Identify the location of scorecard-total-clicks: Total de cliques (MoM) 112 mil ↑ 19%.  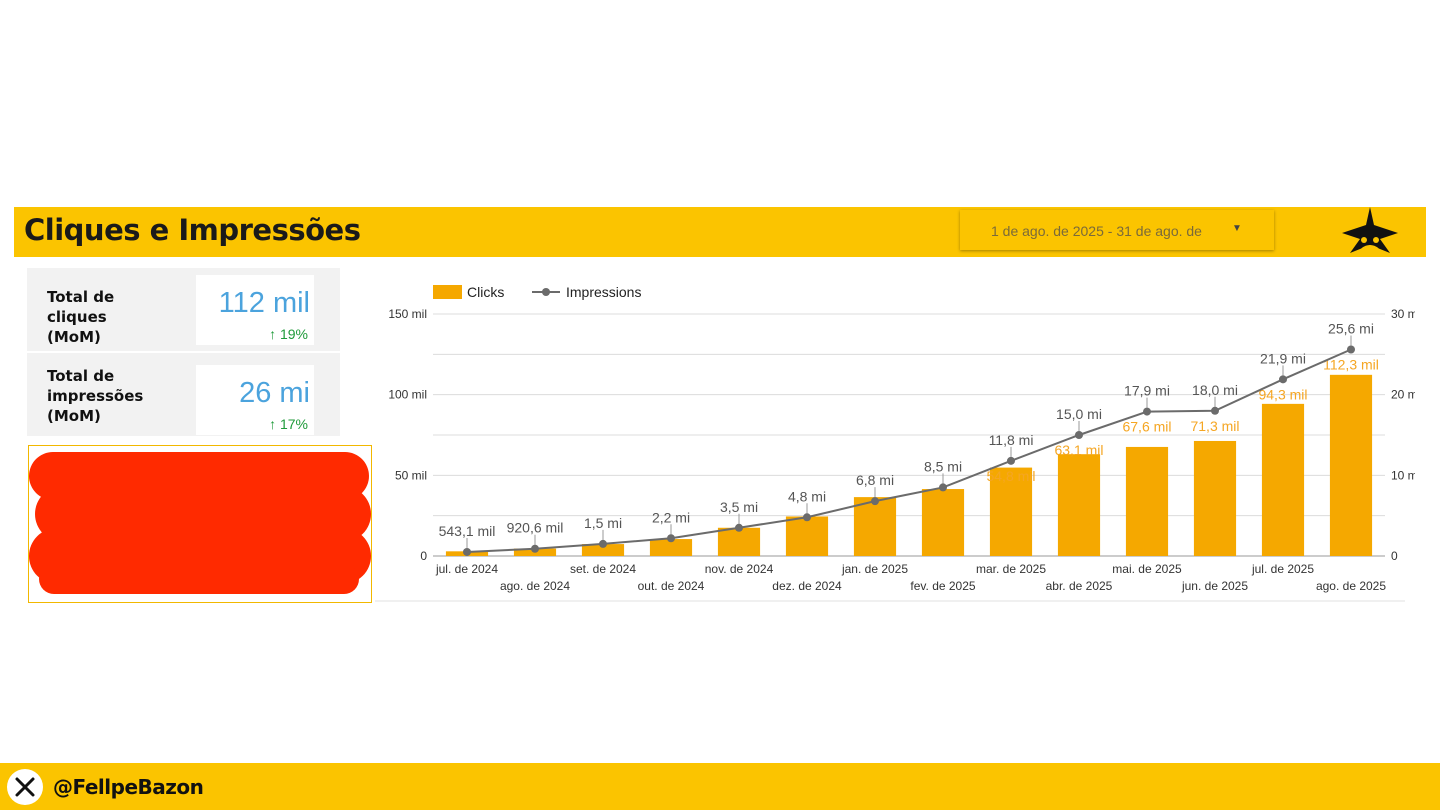
(183, 309).